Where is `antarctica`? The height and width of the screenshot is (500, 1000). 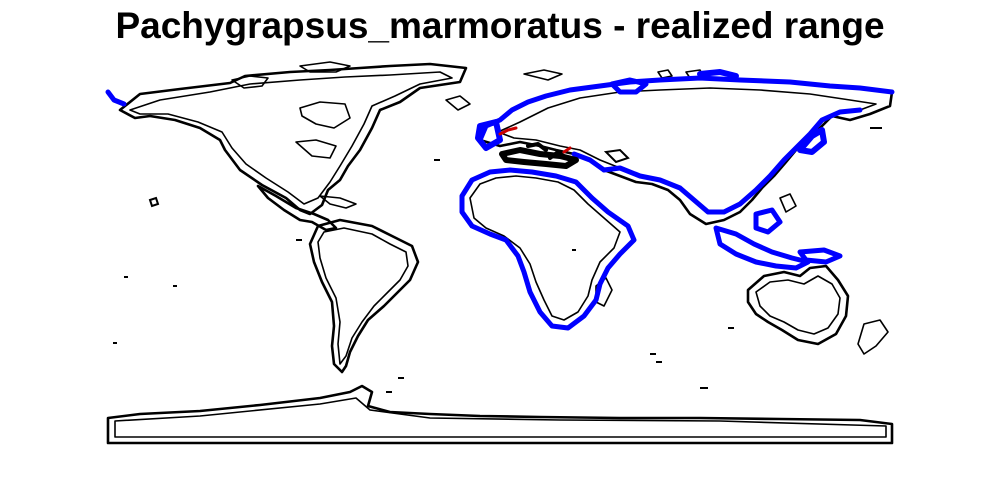
antarctica is located at coordinates (500, 414).